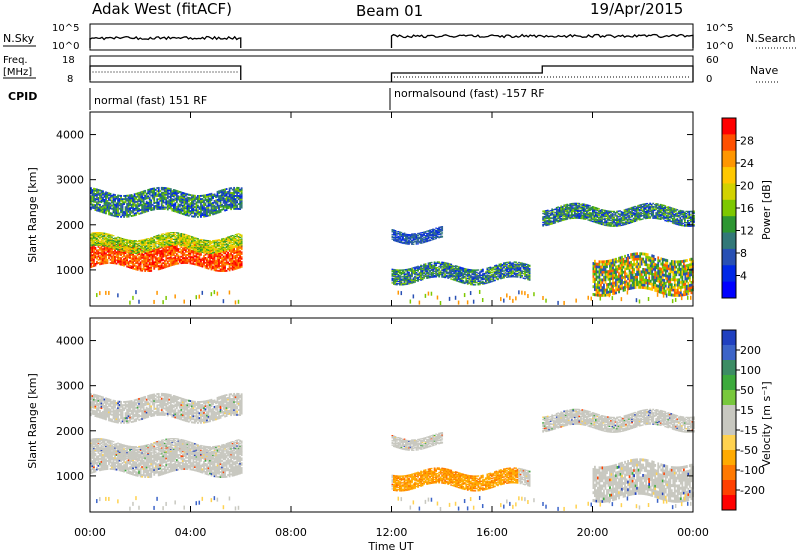  What do you see at coordinates (771, 38) in the screenshot?
I see `nsearch-label: N.Search` at bounding box center [771, 38].